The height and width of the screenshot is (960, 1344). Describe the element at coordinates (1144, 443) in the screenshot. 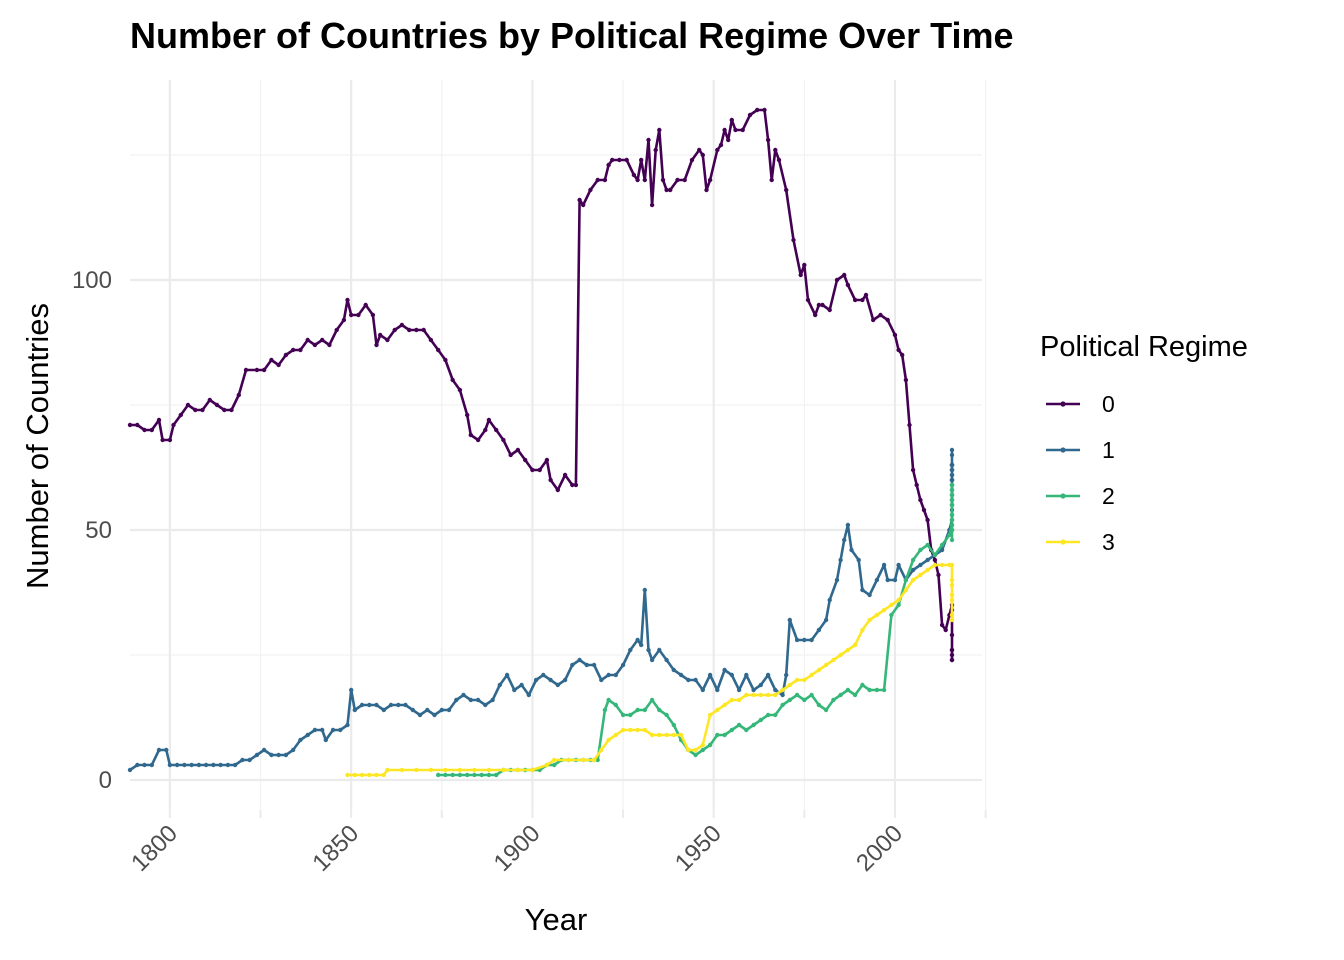

I see `legend: Political Regime 0 1 2 3` at that location.